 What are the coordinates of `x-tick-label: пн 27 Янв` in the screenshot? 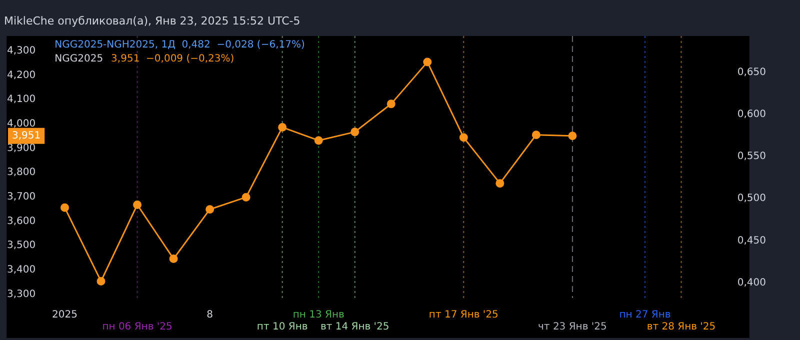 It's located at (645, 315).